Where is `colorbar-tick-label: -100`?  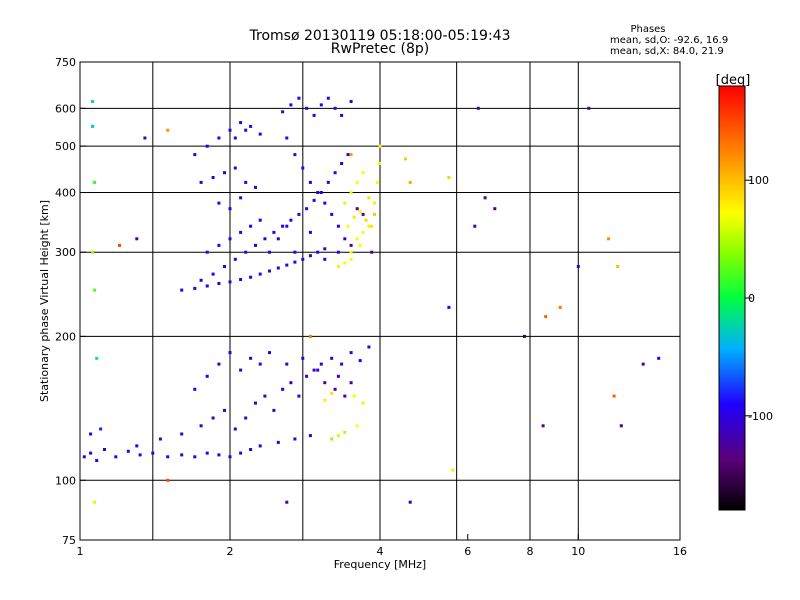 colorbar-tick-label: -100 is located at coordinates (760, 416).